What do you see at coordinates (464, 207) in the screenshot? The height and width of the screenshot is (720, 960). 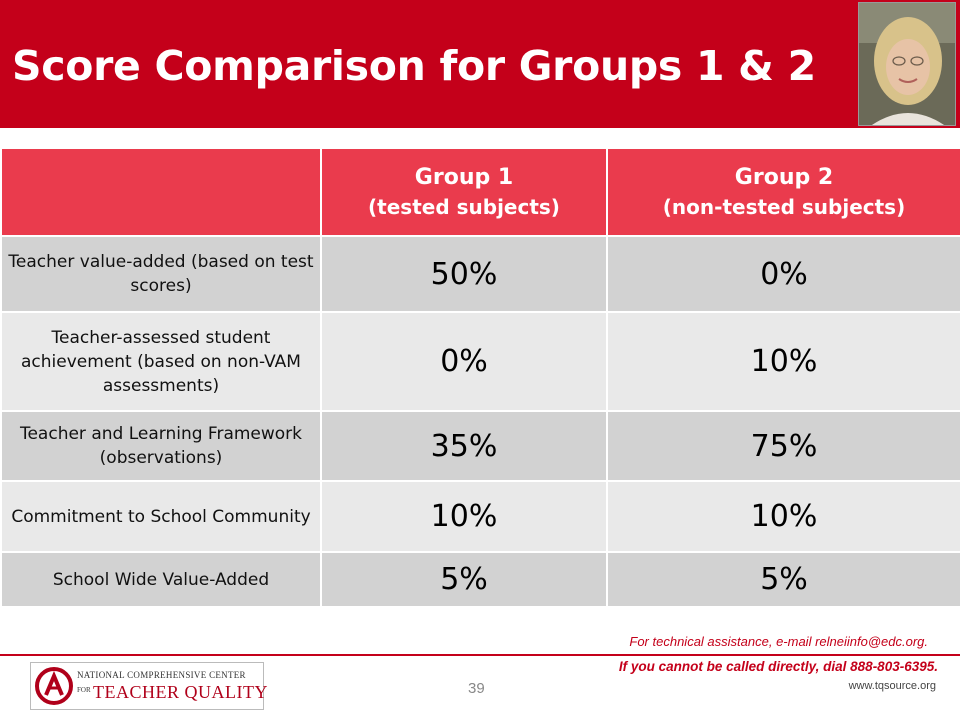 I see `column-header-sub: (tested subjects)` at bounding box center [464, 207].